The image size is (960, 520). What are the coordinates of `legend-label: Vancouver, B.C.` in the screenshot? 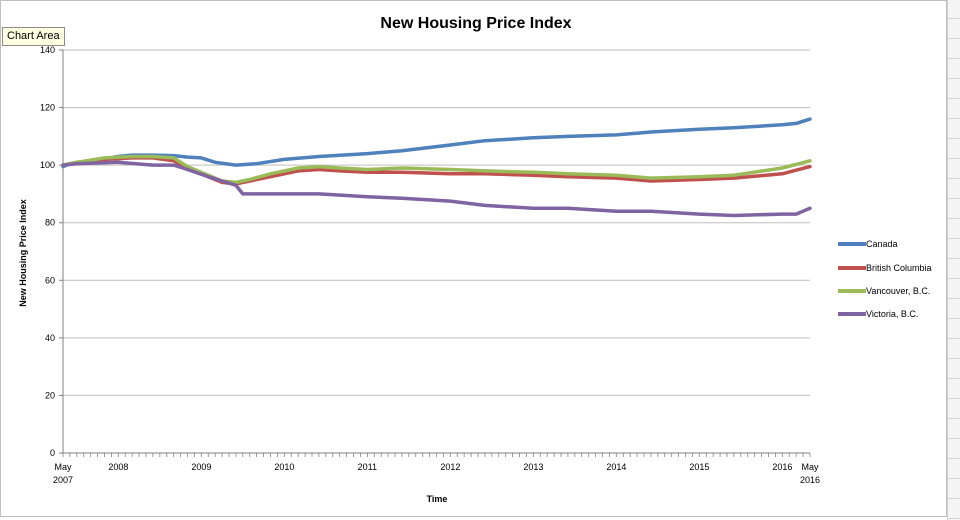 It's located at (898, 291).